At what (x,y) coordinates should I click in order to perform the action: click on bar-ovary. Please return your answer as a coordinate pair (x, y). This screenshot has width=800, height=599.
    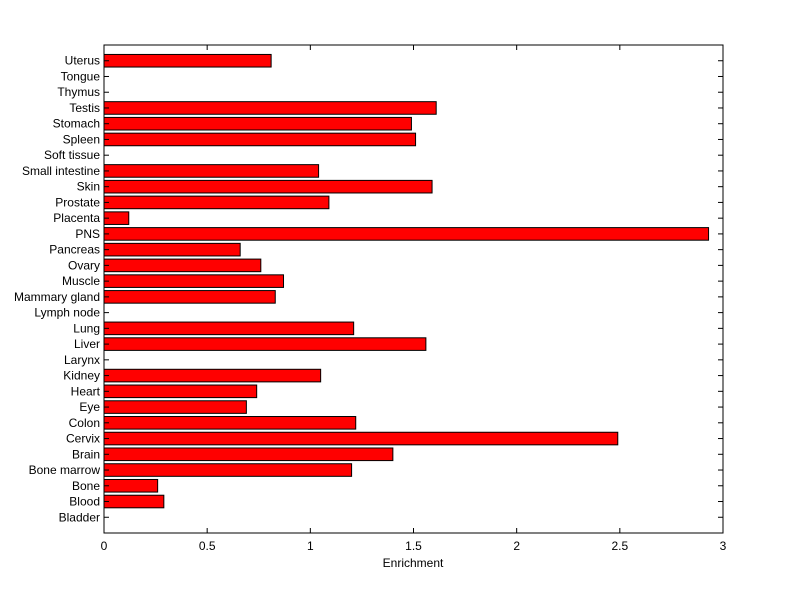
    Looking at the image, I should click on (182, 265).